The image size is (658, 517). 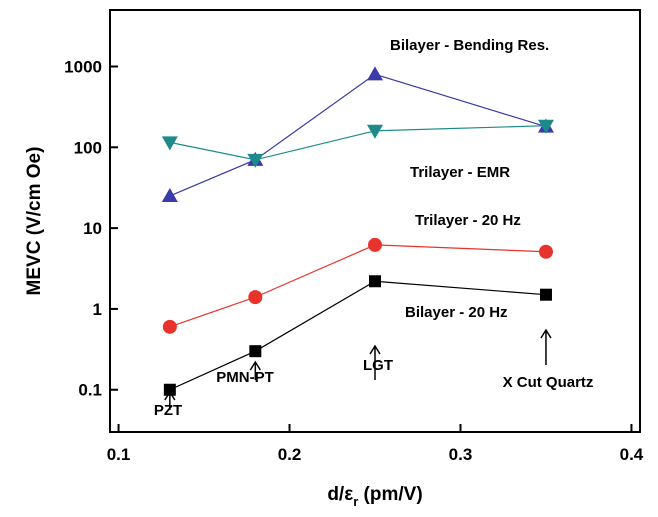 I want to click on y-tick-label: 1000, so click(x=83, y=66).